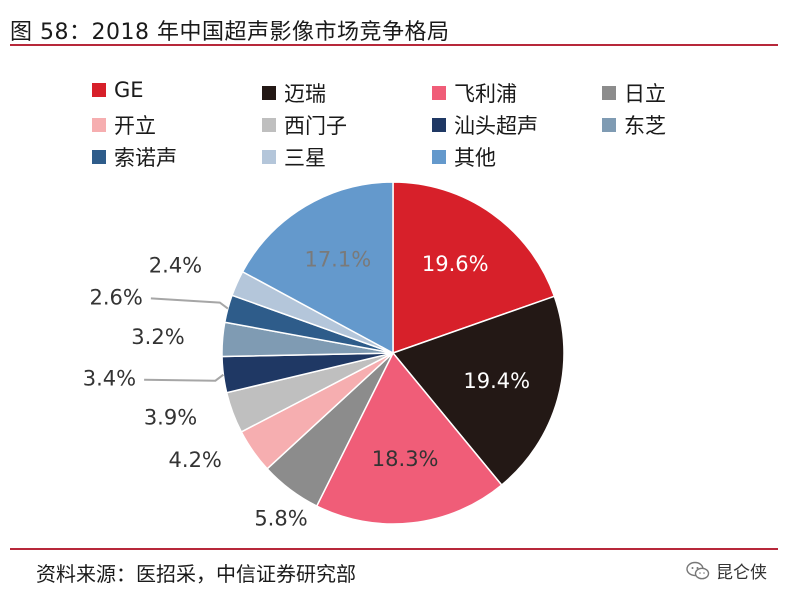  What do you see at coordinates (305, 94) in the screenshot?
I see `legend-label: 迈瑞` at bounding box center [305, 94].